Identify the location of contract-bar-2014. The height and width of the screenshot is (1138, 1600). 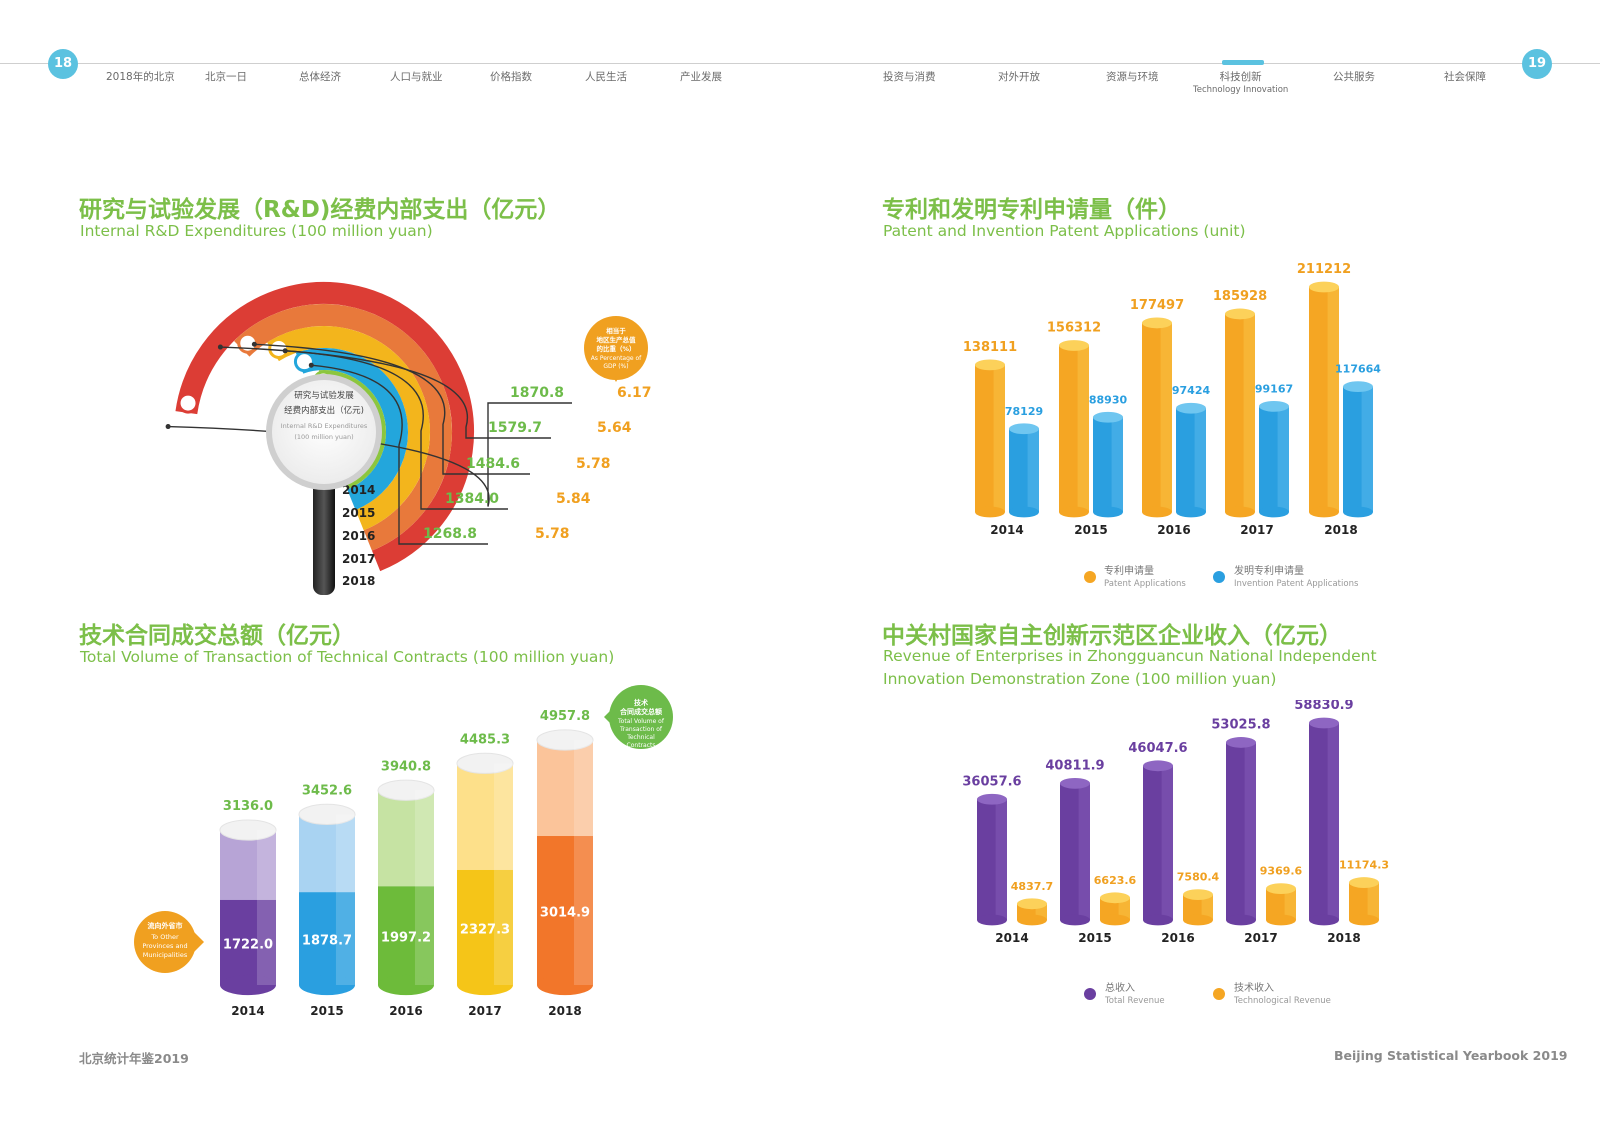
(248, 907).